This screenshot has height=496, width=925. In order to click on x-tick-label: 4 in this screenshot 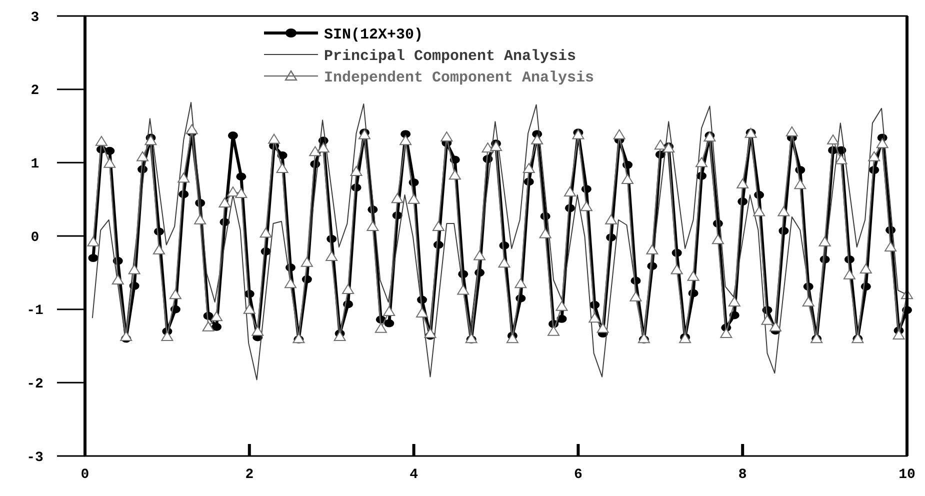, I will do `click(414, 475)`.